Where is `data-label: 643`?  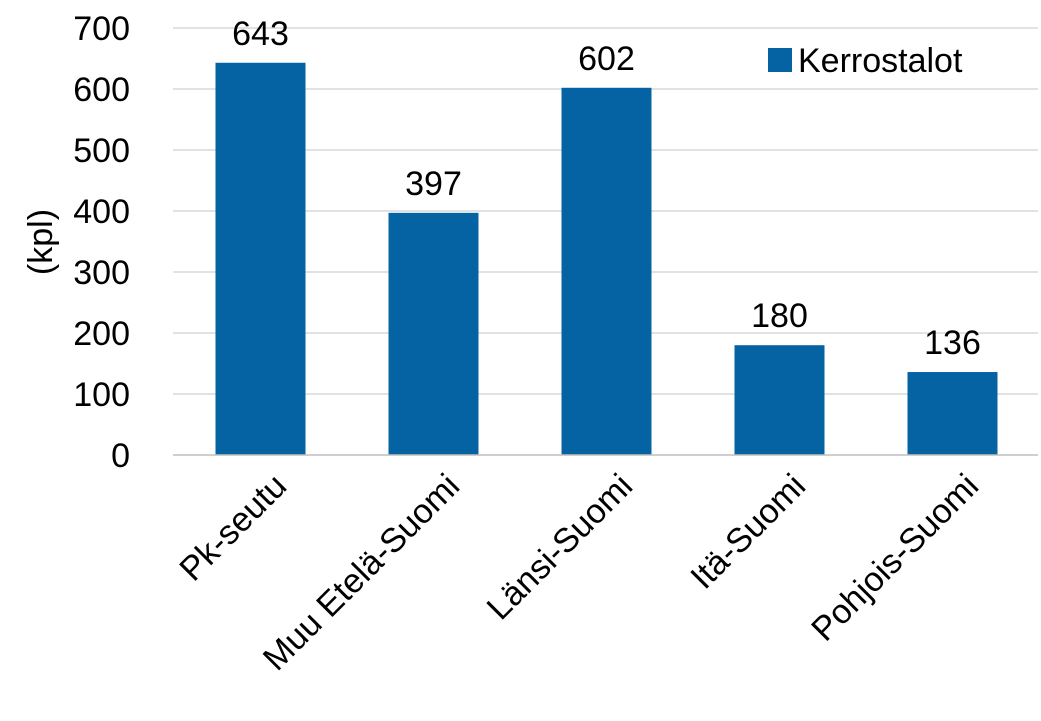 data-label: 643 is located at coordinates (260, 34).